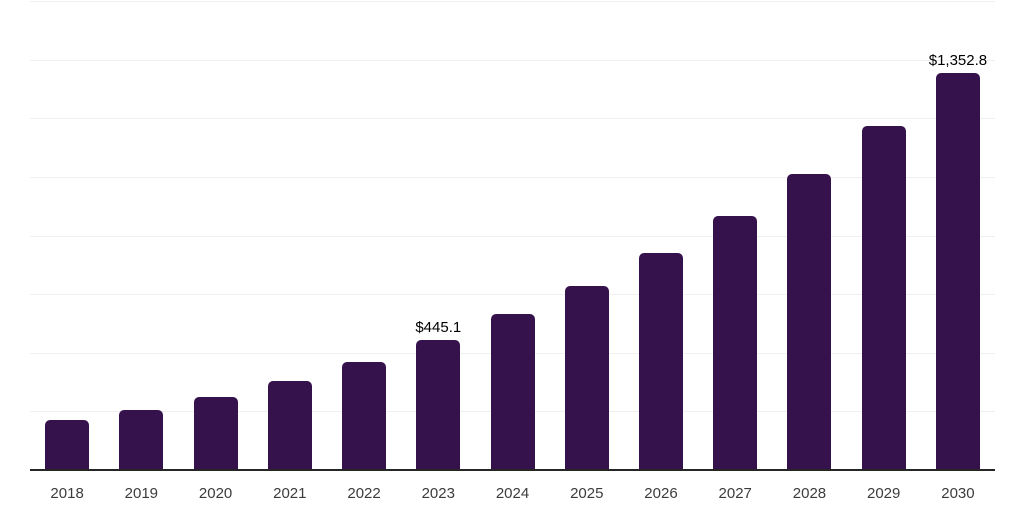  I want to click on bar-2021, so click(289, 425).